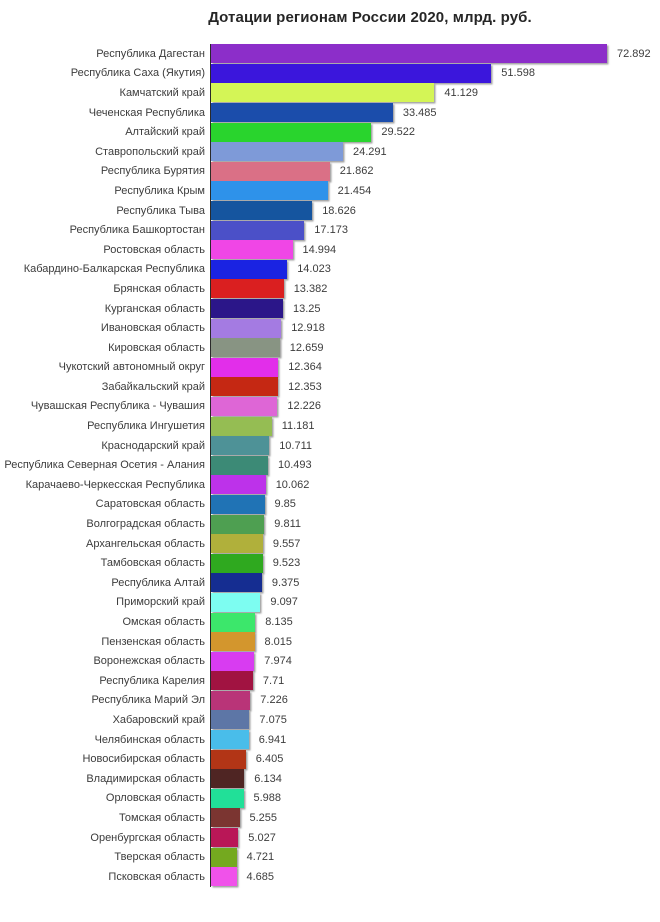  I want to click on bar-row: Республика Бурятия 21.862, so click(330, 171).